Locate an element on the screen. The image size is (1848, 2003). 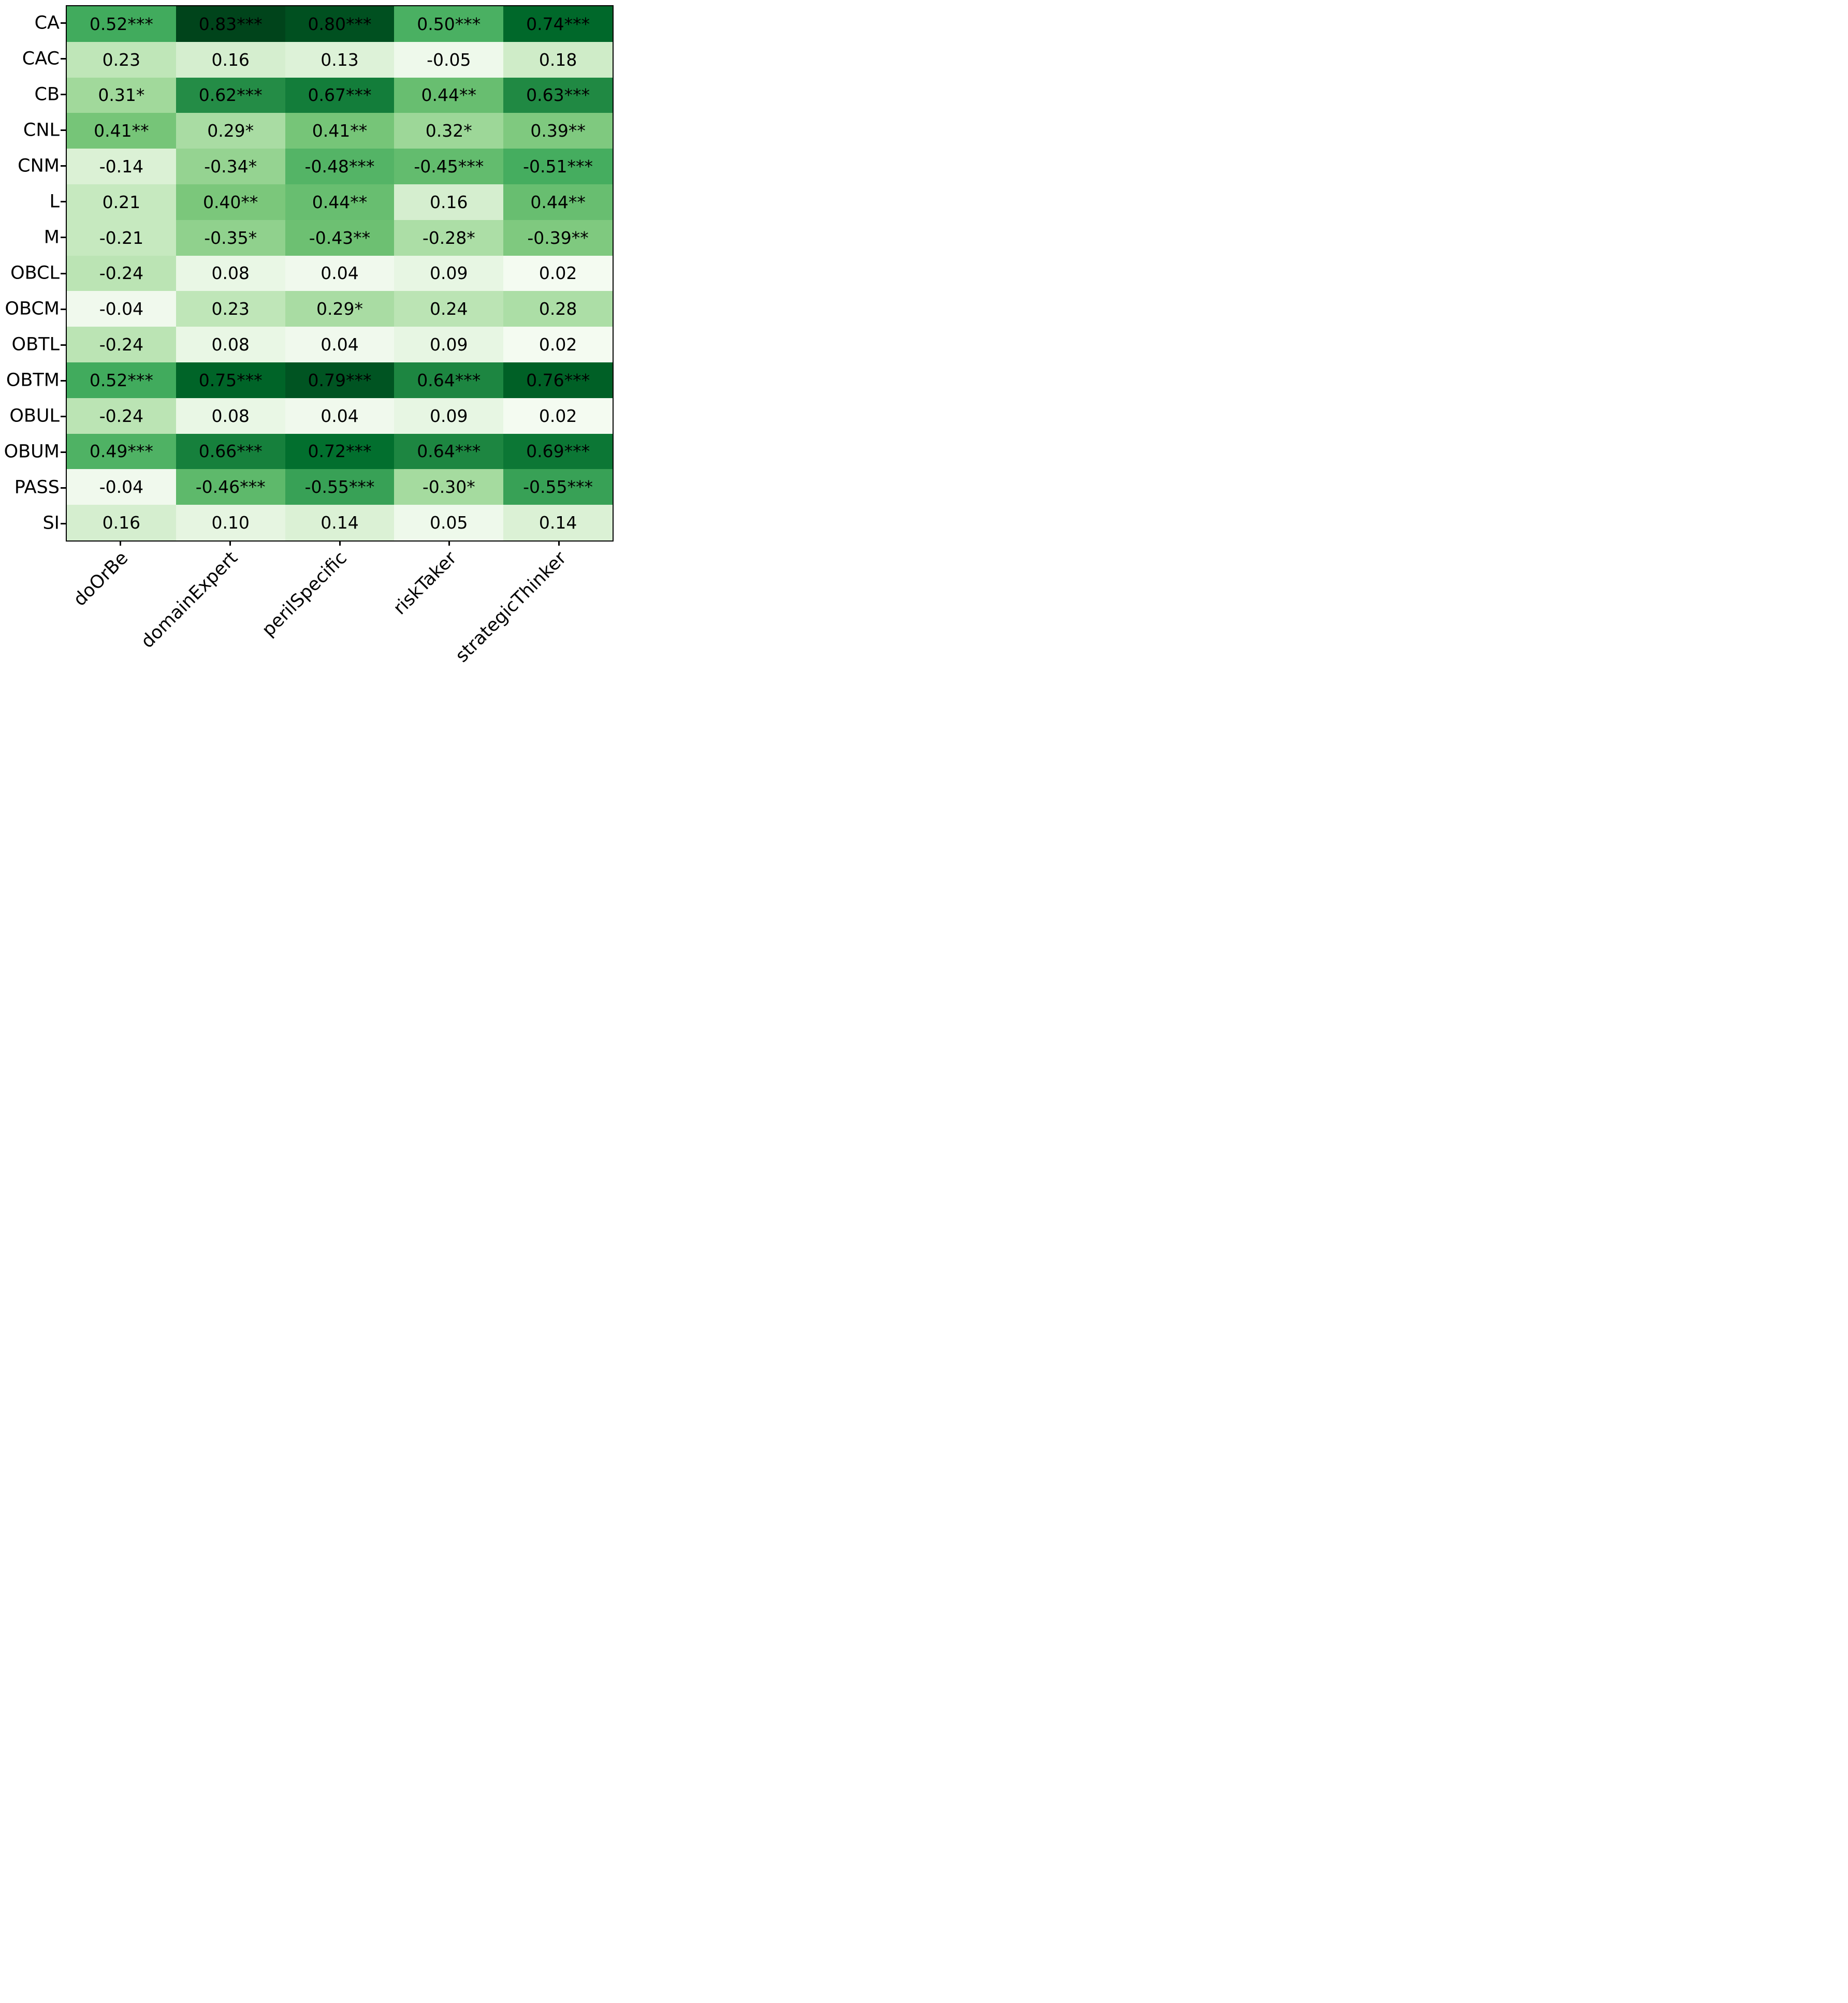
row-label: CA is located at coordinates (47, 23).